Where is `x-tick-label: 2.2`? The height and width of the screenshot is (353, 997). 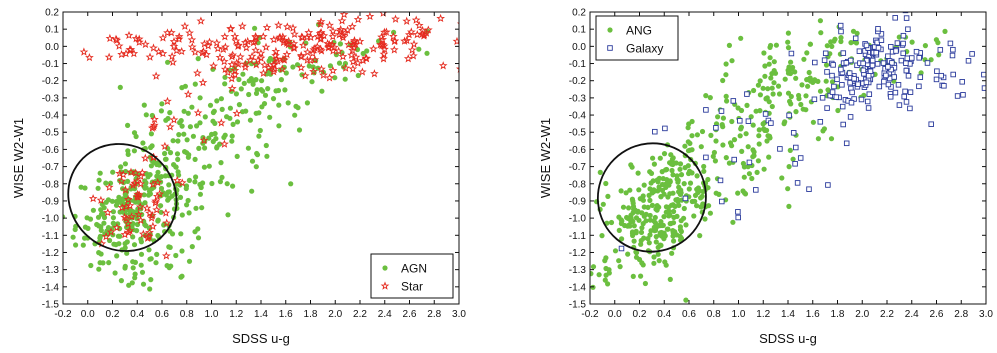 x-tick-label: 2.2 is located at coordinates (887, 314).